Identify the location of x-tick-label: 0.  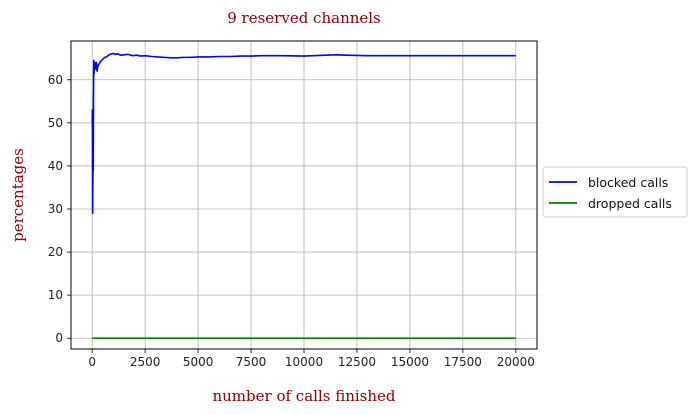
(92, 362).